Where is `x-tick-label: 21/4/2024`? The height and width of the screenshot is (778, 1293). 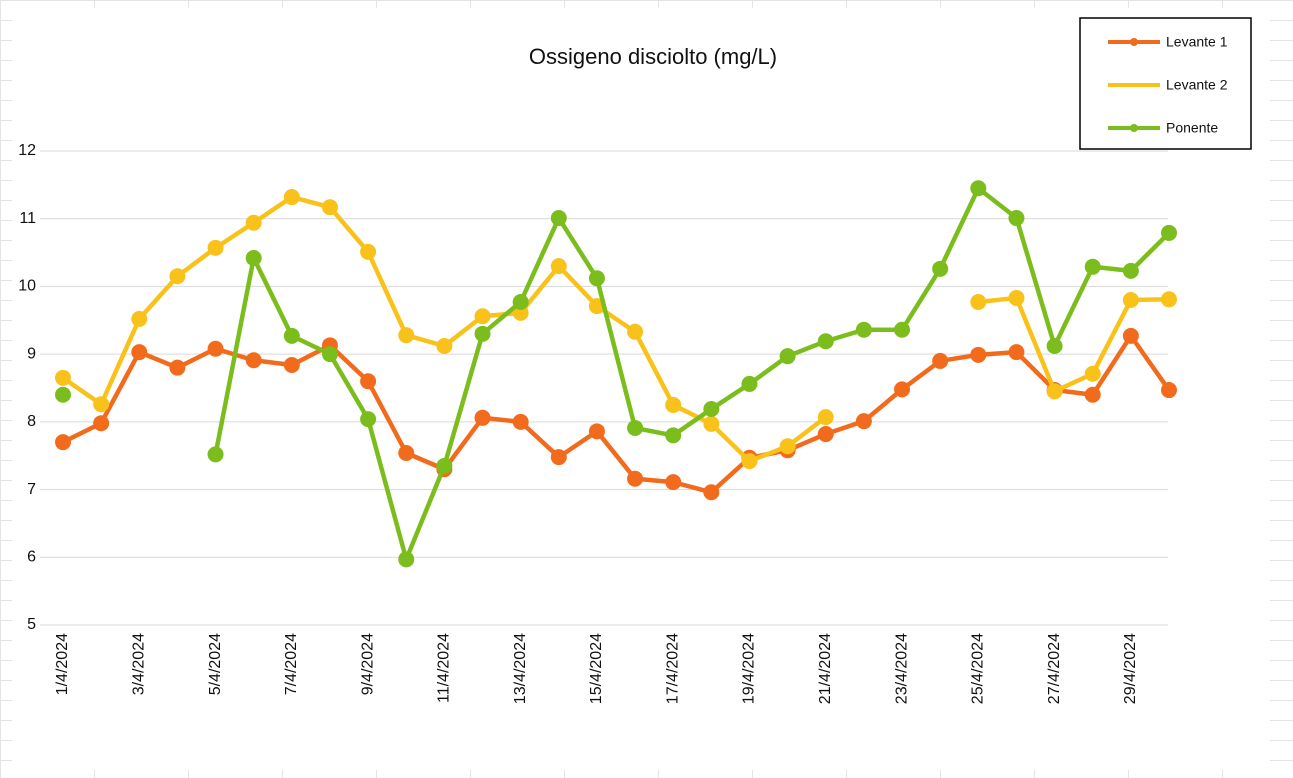 x-tick-label: 21/4/2024 is located at coordinates (825, 668).